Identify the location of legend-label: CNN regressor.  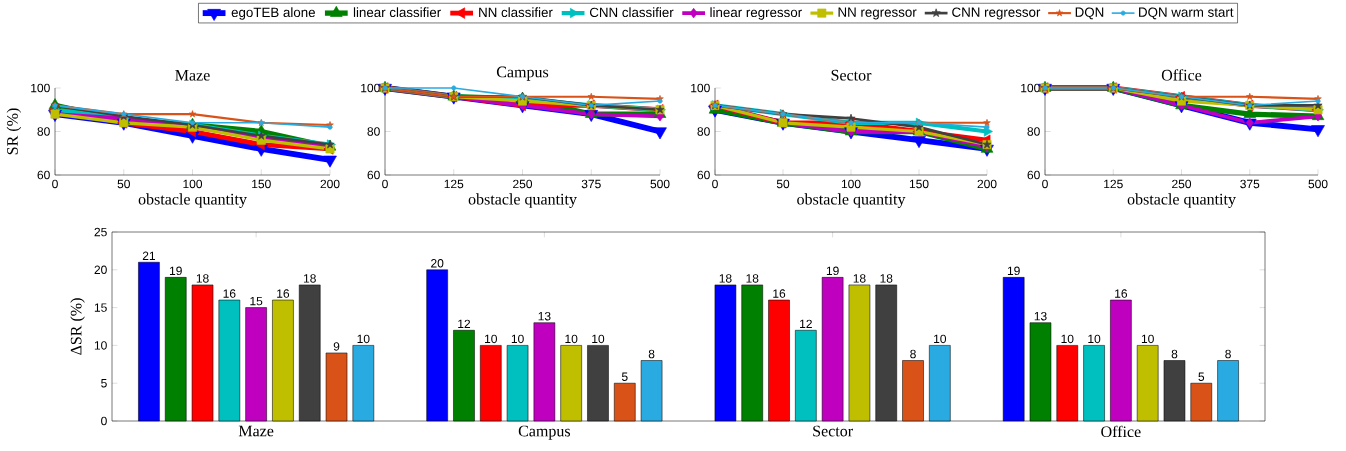
(996, 13).